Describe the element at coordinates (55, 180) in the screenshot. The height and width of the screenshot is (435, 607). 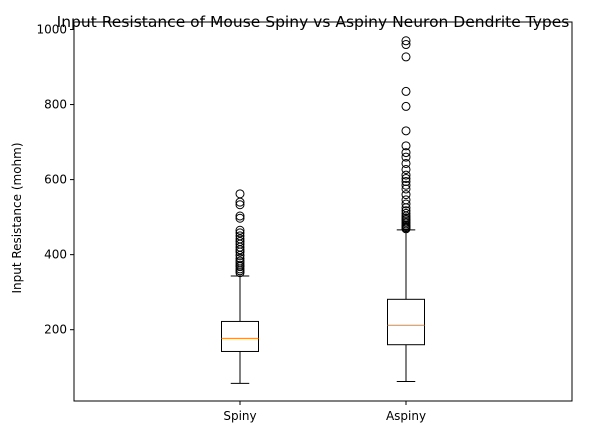
I see `y-tick-label: 600` at that location.